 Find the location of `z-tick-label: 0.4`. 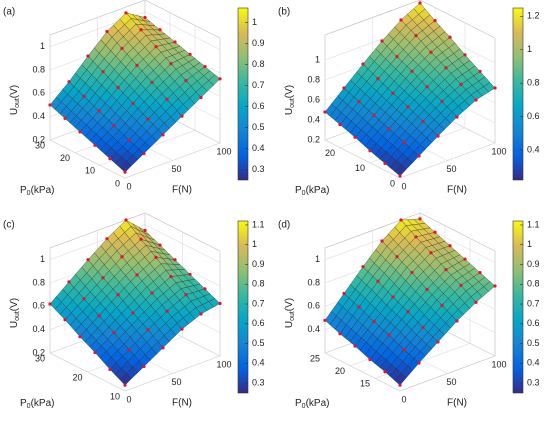

z-tick-label: 0.4 is located at coordinates (38, 329).